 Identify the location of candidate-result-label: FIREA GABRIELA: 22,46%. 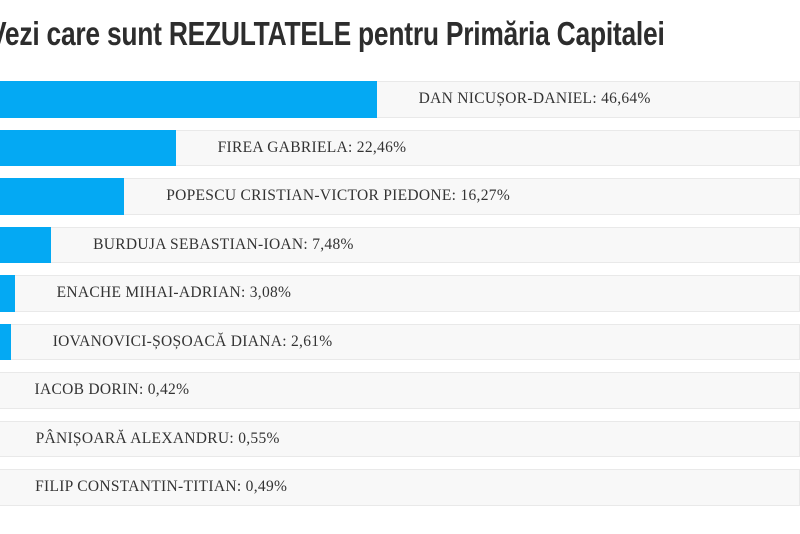
(312, 147).